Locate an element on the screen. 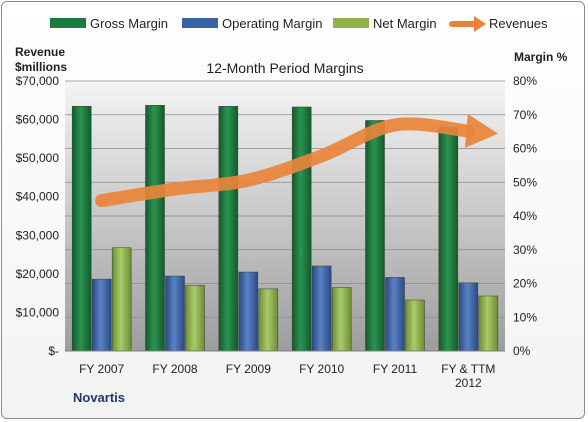  right-tick-label: 40% is located at coordinates (525, 216).